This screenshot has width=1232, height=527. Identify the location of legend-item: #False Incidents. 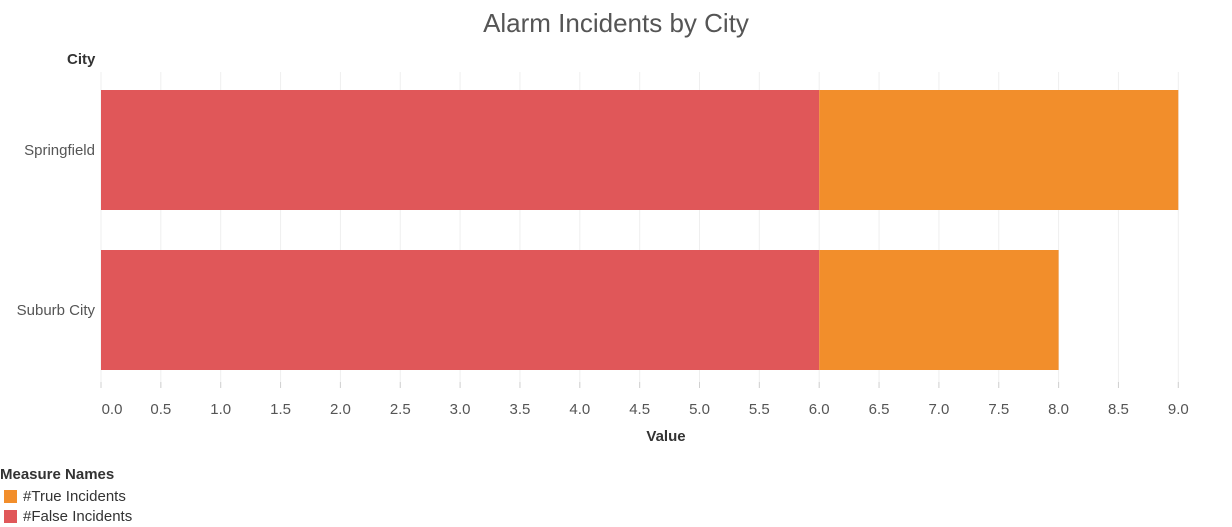
(66, 516).